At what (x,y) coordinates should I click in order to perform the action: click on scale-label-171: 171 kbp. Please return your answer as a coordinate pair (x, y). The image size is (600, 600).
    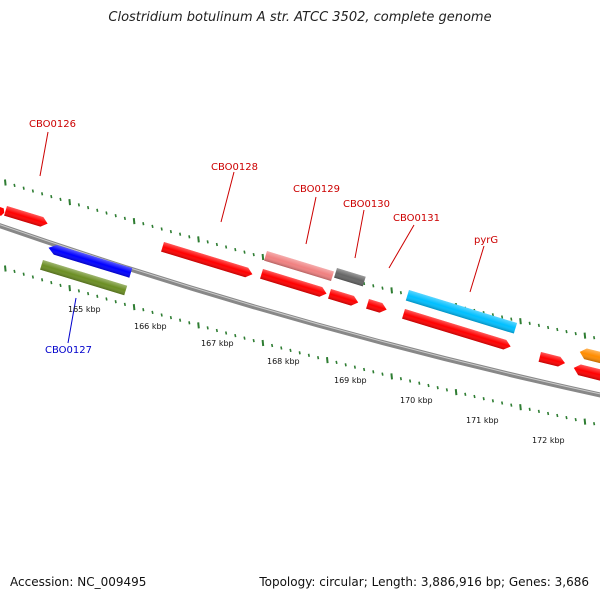
    Looking at the image, I should click on (482, 420).